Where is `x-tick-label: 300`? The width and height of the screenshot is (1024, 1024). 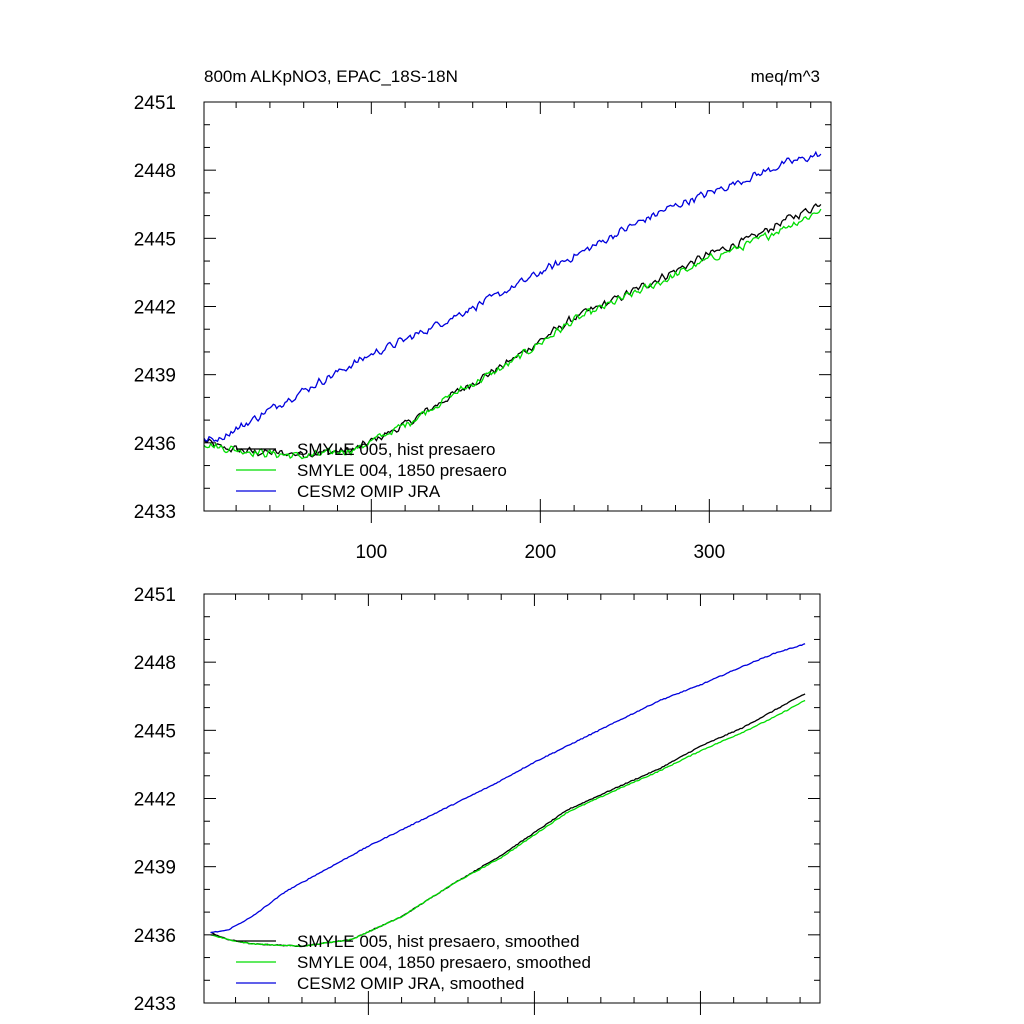 x-tick-label: 300 is located at coordinates (709, 552).